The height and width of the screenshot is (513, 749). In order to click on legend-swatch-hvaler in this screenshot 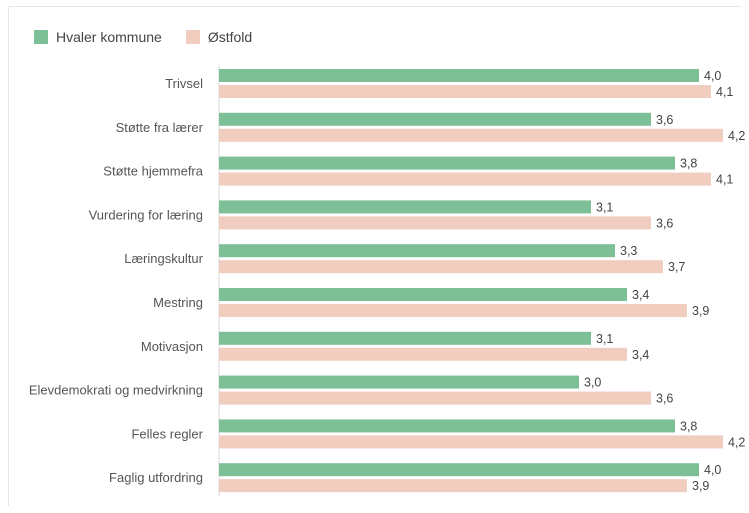, I will do `click(41, 37)`.